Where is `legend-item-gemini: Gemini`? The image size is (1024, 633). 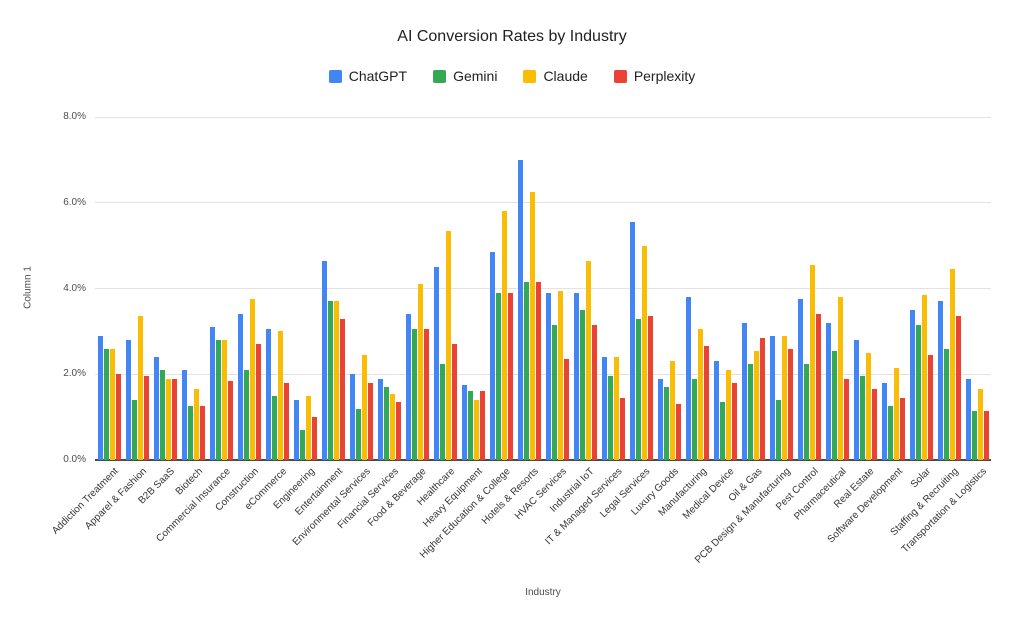 legend-item-gemini: Gemini is located at coordinates (465, 76).